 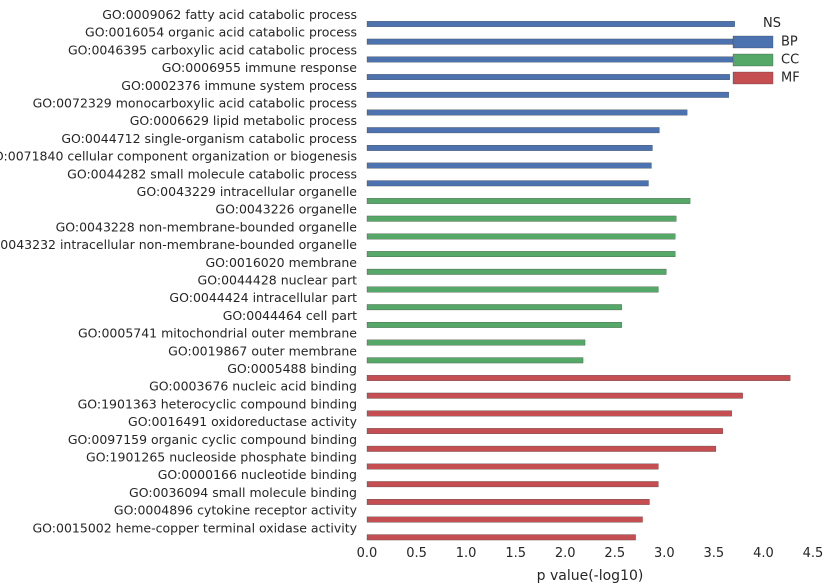 I want to click on x-tick-label: 0.5, so click(x=416, y=553).